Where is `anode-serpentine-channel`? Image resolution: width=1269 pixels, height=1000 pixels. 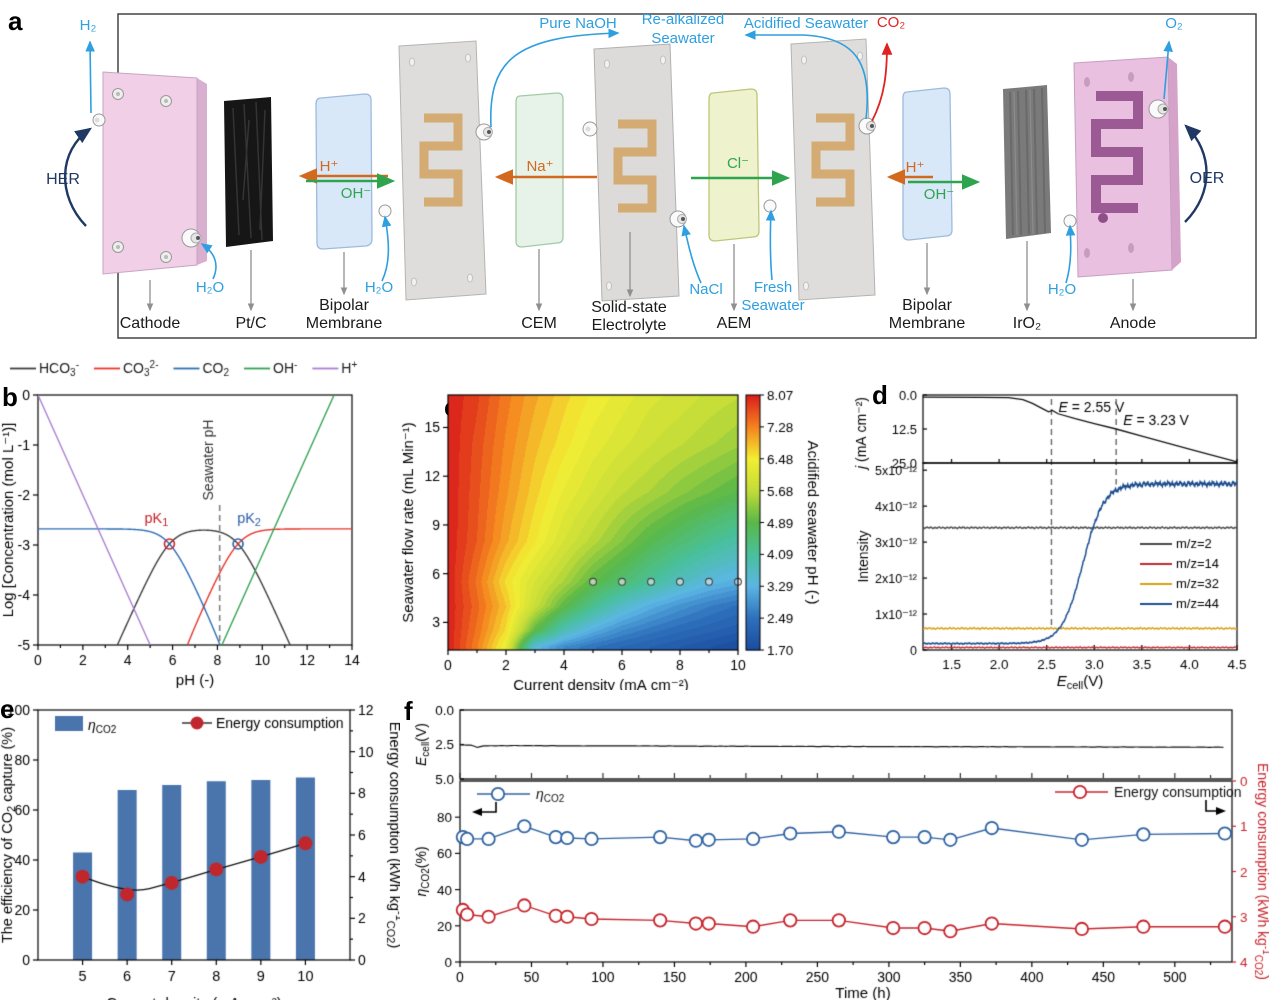
anode-serpentine-channel is located at coordinates (1117, 152).